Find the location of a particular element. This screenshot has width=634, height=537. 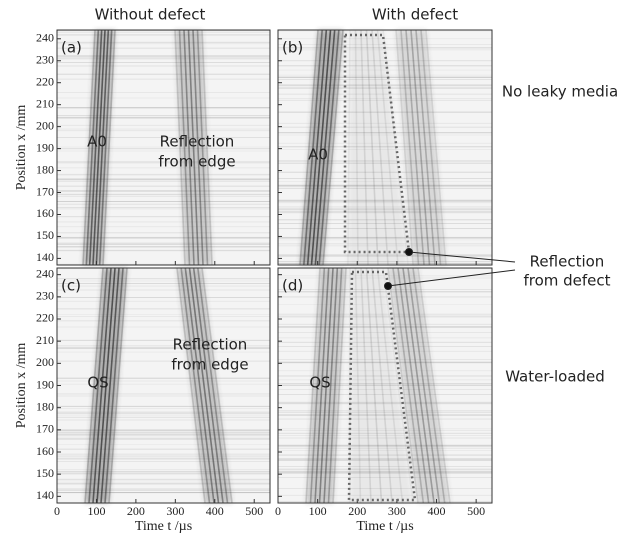

y-tick-label: 160 is located at coordinates (45, 213).